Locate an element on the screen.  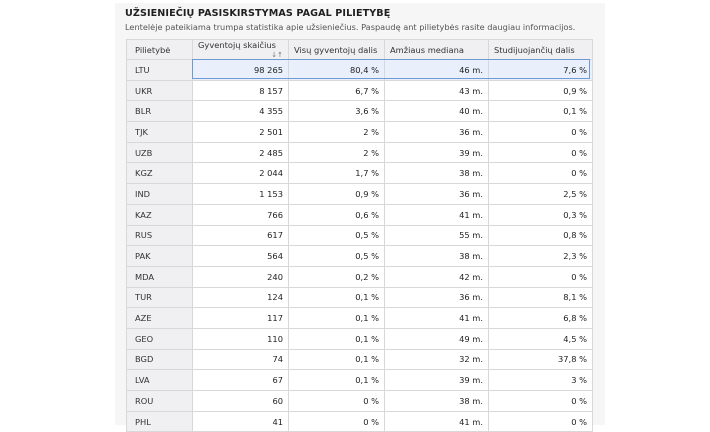
table-row: KGZ 2 044 1,7 % 38 m. 0 % is located at coordinates (359, 173).